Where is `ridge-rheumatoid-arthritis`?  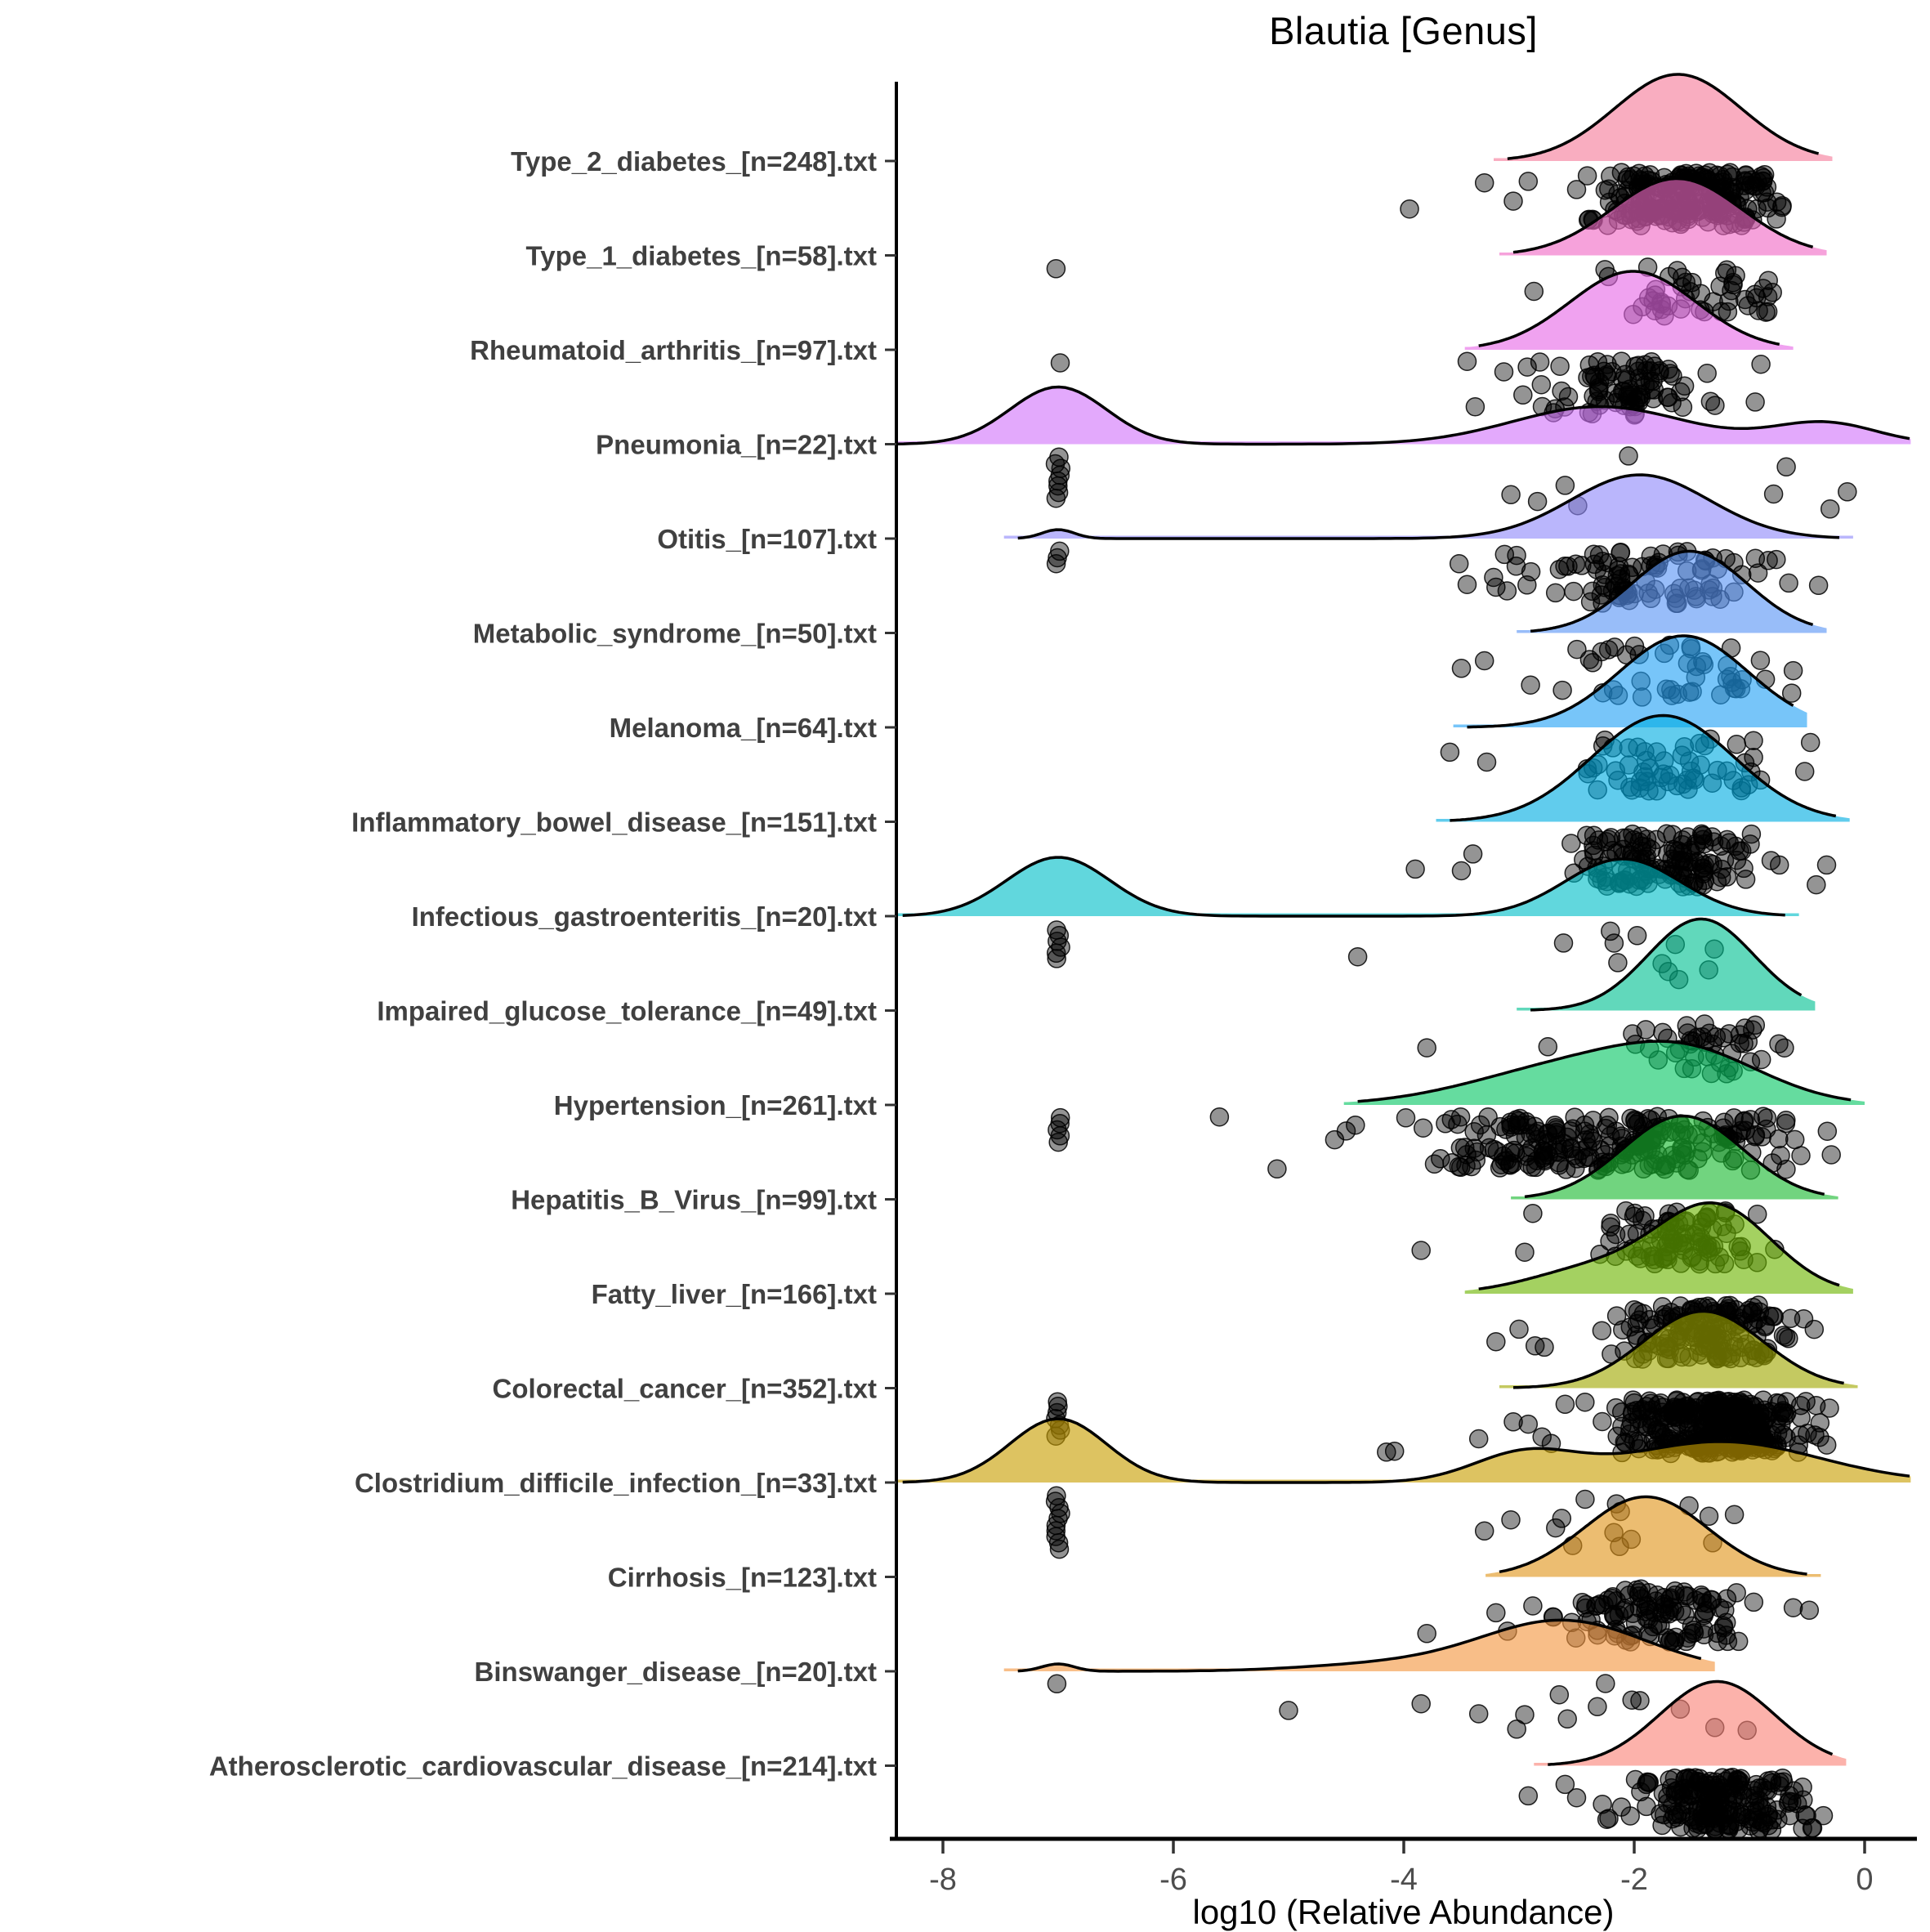 ridge-rheumatoid-arthritis is located at coordinates (1629, 310).